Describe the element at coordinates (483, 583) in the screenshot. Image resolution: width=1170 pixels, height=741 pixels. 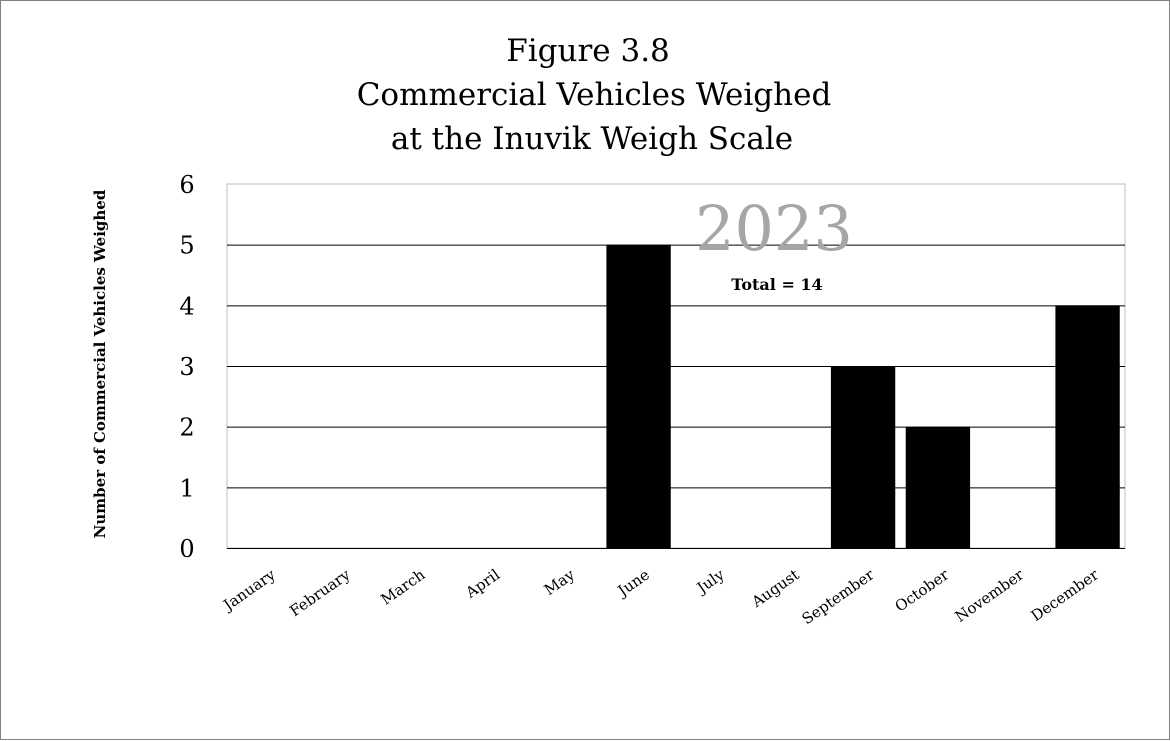
I see `x-tick-label: April` at that location.